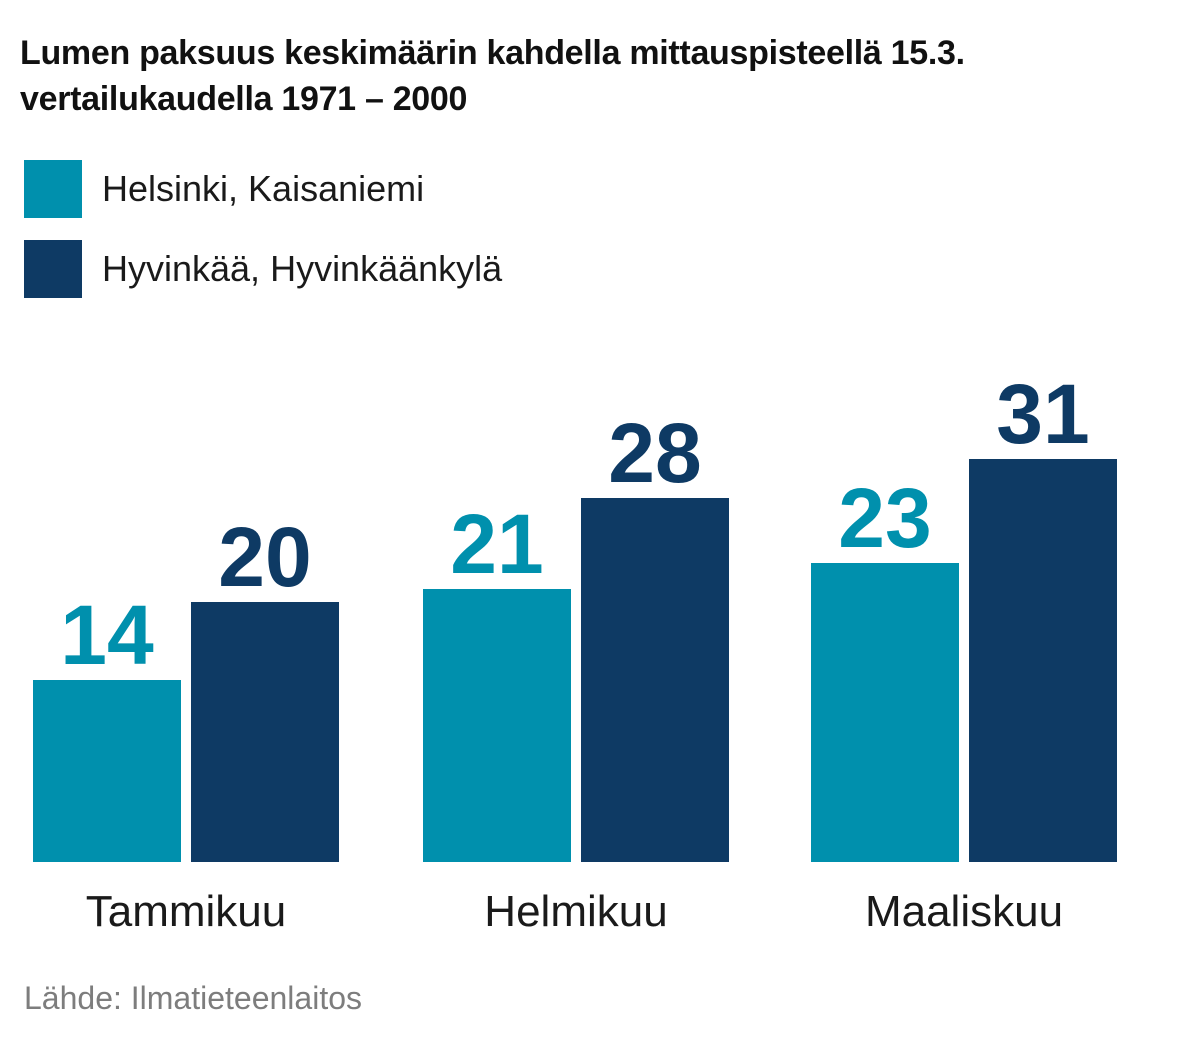  What do you see at coordinates (964, 911) in the screenshot?
I see `x-tick-label-maaliskuu: Maaliskuu` at bounding box center [964, 911].